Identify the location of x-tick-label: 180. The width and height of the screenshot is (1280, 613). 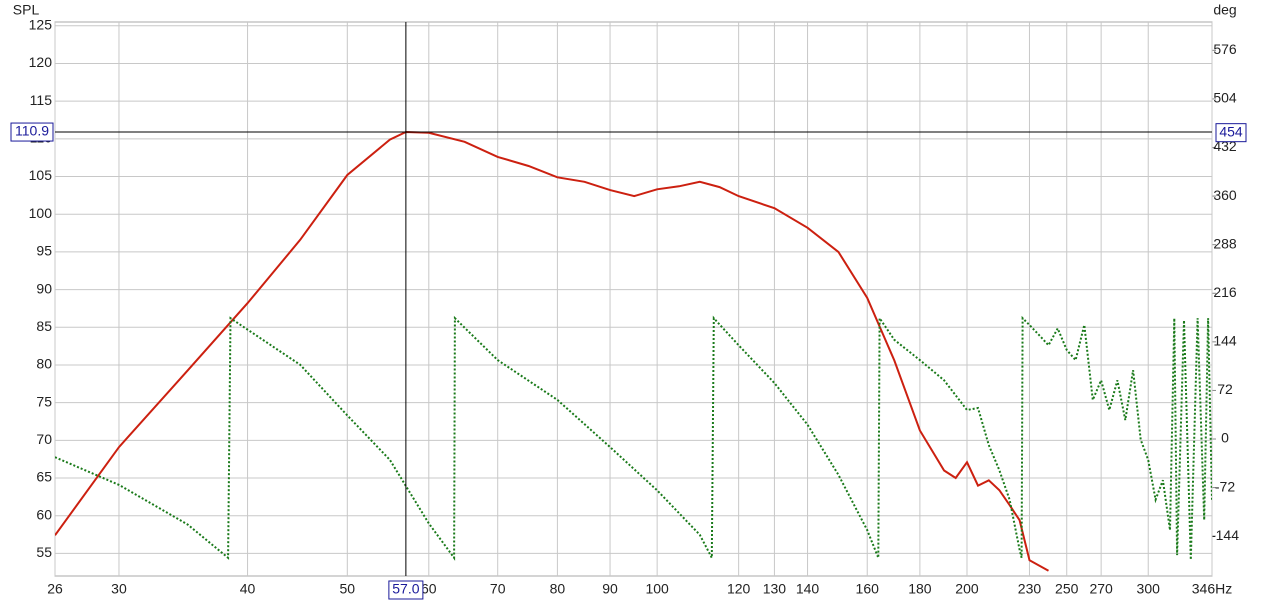
(920, 589).